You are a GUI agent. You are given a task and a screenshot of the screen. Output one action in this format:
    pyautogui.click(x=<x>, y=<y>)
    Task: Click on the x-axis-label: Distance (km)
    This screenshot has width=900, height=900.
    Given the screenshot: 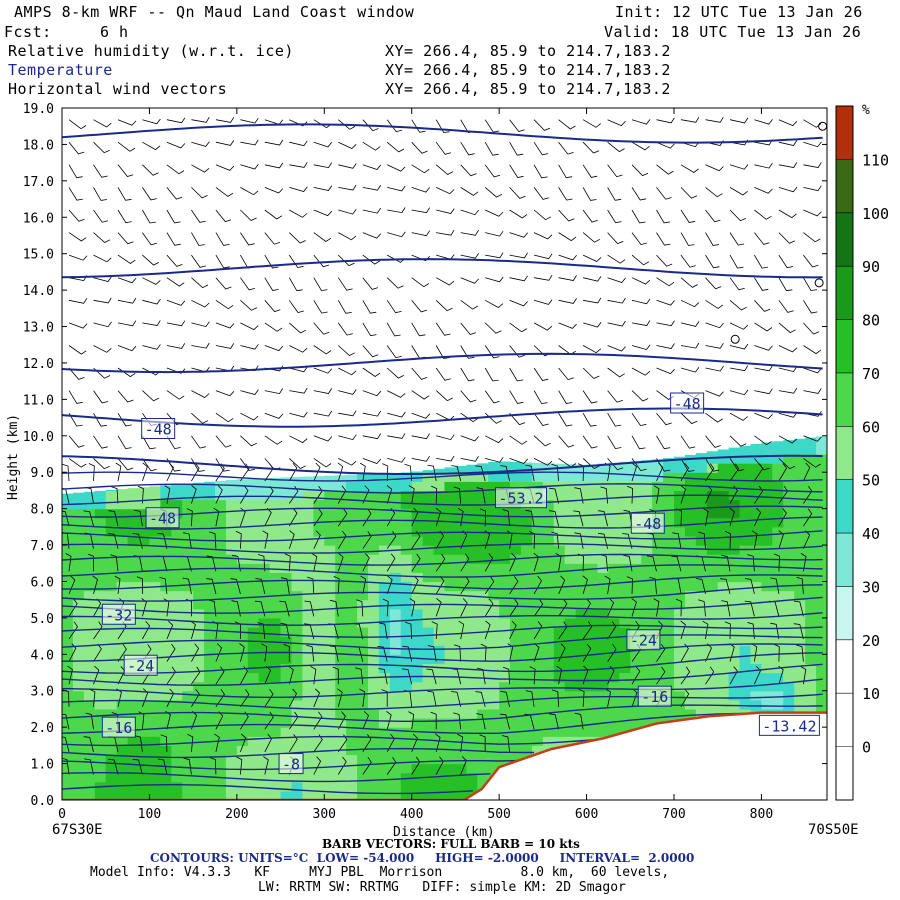 What is the action you would take?
    pyautogui.click(x=444, y=832)
    